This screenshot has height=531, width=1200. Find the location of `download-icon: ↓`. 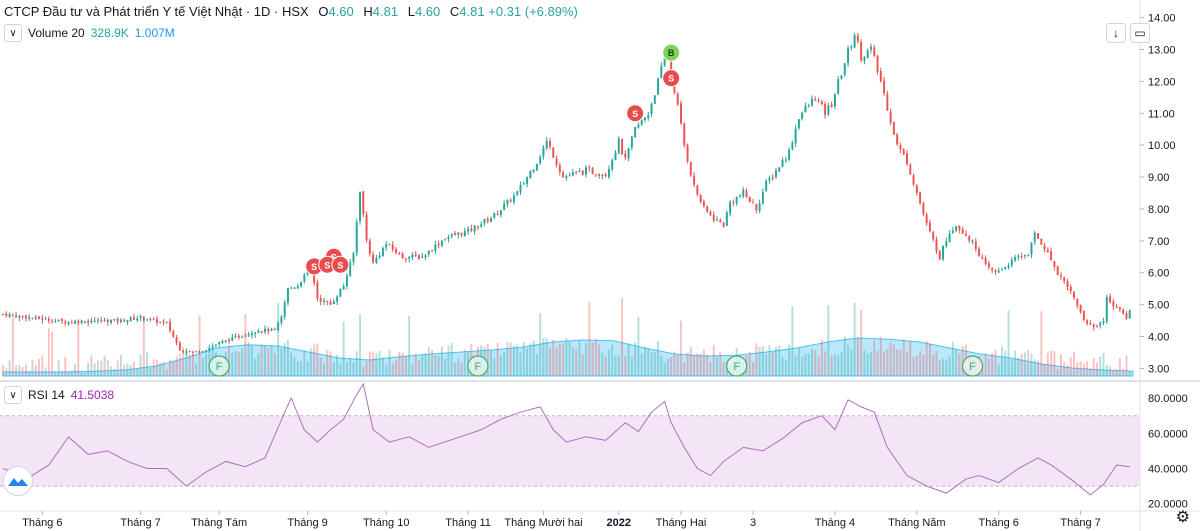

download-icon: ↓ is located at coordinates (1116, 33).